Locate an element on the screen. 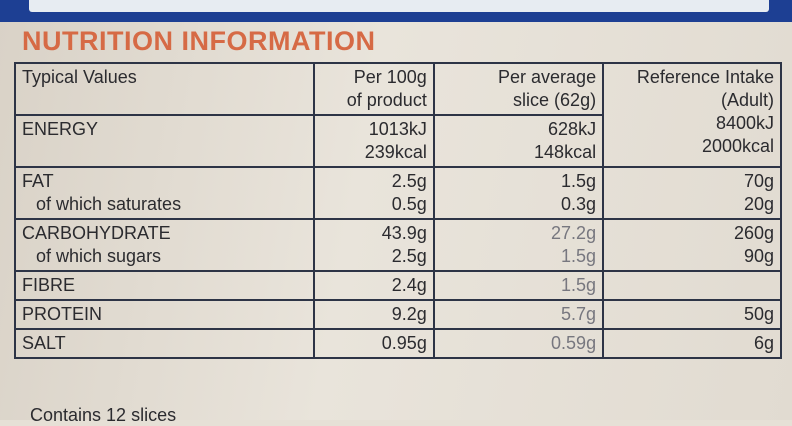 The height and width of the screenshot is (426, 792). salt-per-100g: 0.95g is located at coordinates (373, 343).